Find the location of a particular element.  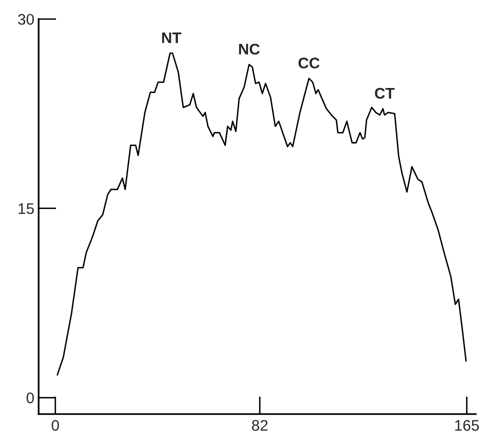

x-tick-label: 165 is located at coordinates (467, 425).